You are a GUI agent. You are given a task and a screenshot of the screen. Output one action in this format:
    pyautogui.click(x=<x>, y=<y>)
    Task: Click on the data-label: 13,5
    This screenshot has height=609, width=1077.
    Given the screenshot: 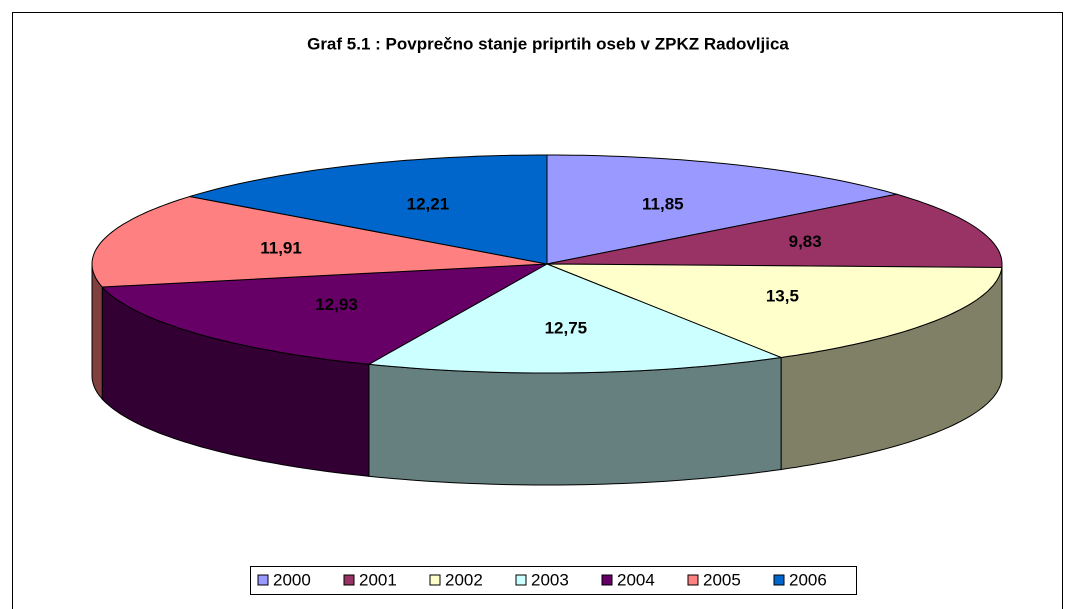 What is the action you would take?
    pyautogui.click(x=782, y=296)
    